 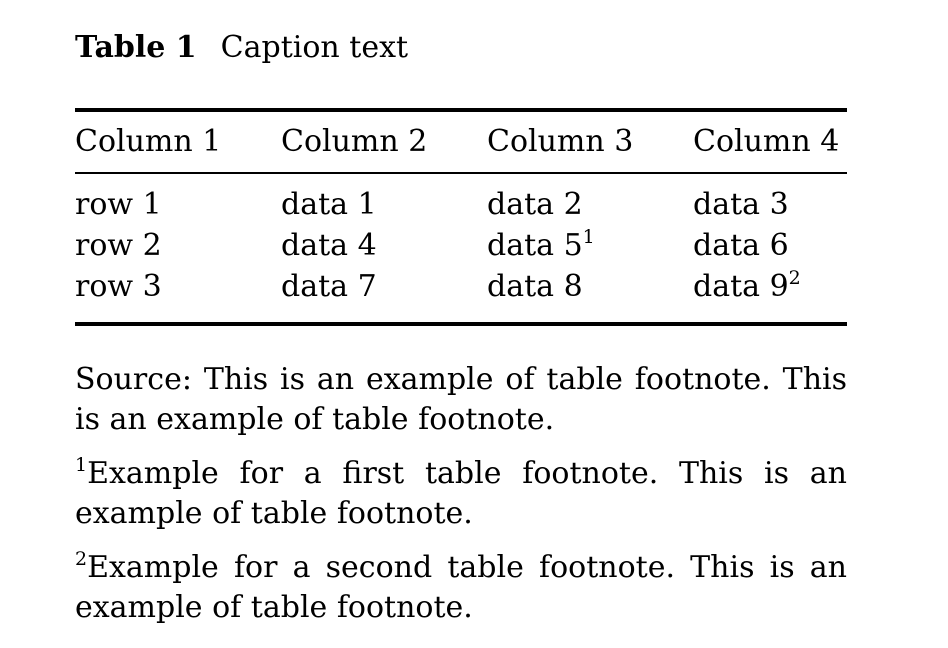 What do you see at coordinates (136, 47) in the screenshot?
I see `table-label: Table 1` at bounding box center [136, 47].